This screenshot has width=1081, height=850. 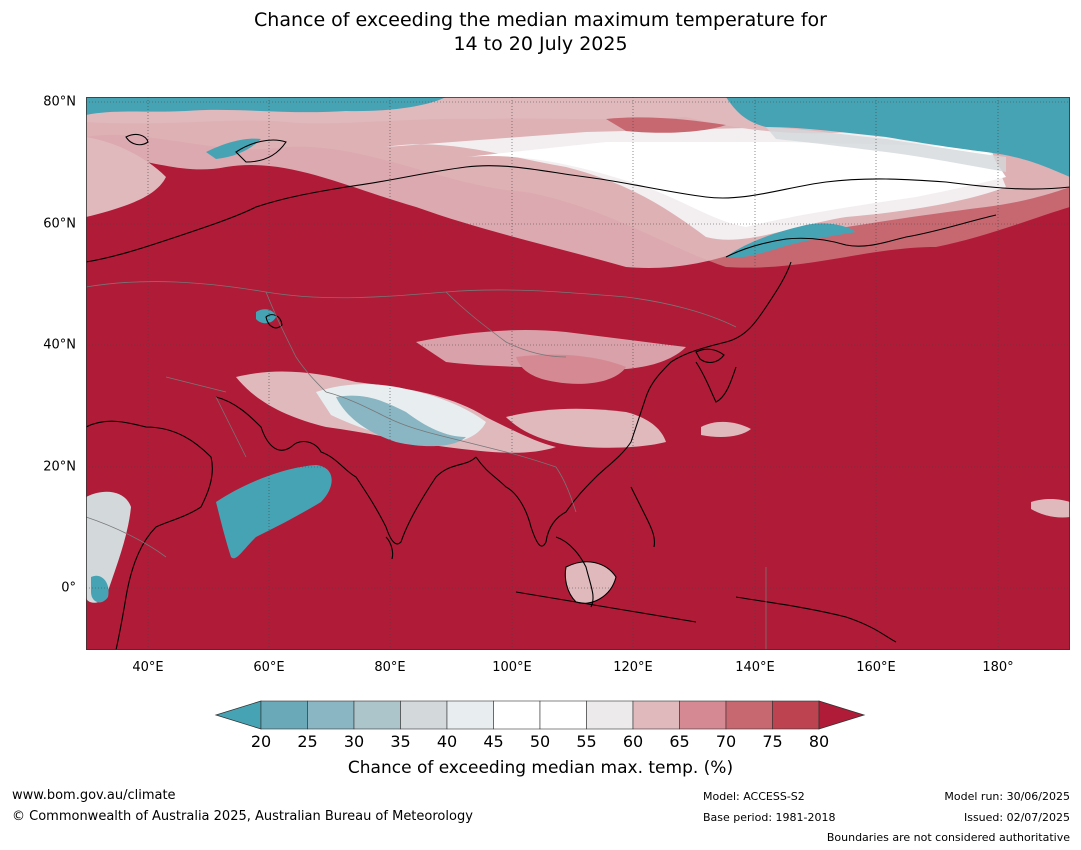 I want to click on footer-base-period: Base period: 1981-2018, so click(x=769, y=817).